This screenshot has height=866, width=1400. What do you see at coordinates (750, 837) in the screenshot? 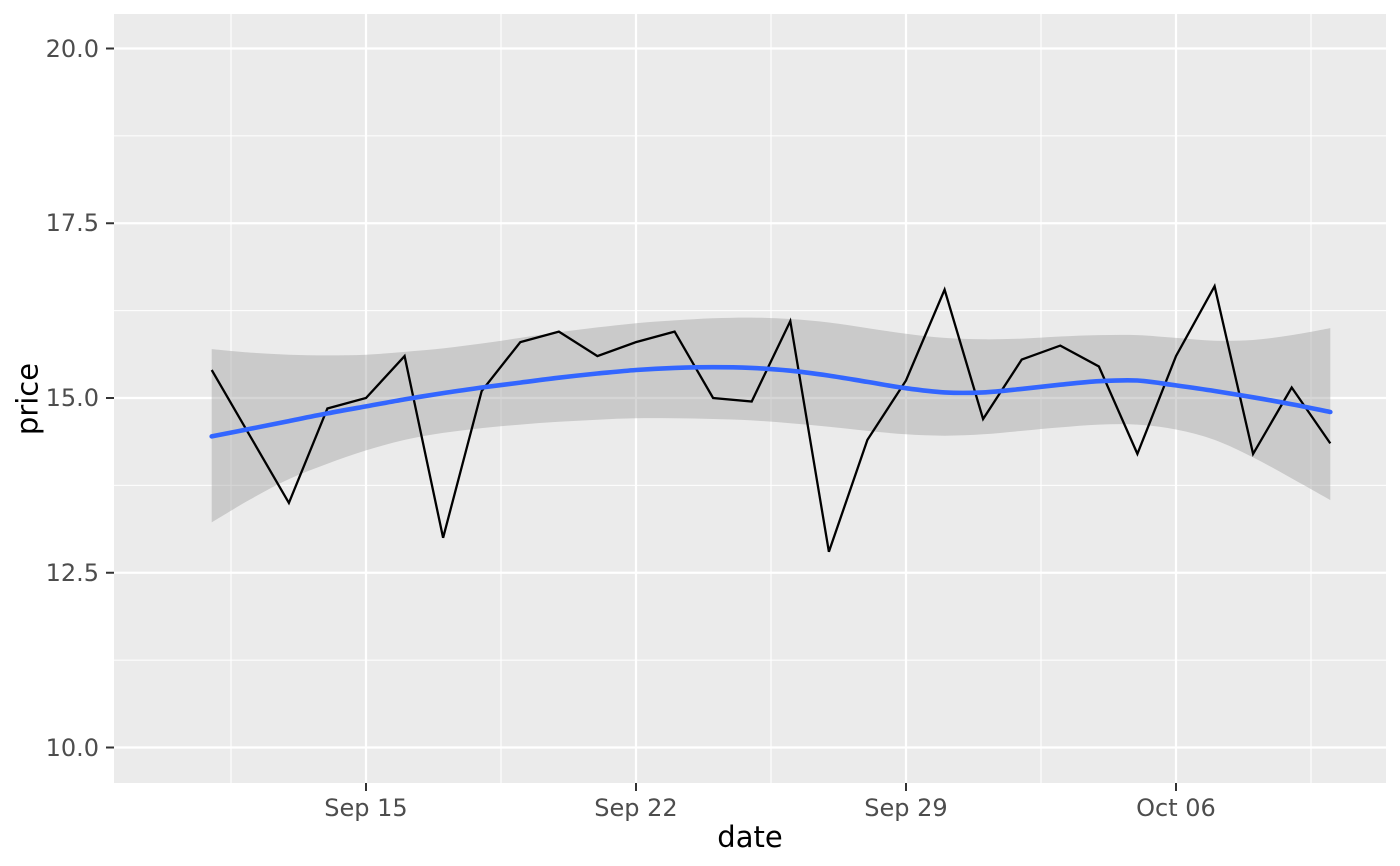
I see `x-axis-title: date` at bounding box center [750, 837].